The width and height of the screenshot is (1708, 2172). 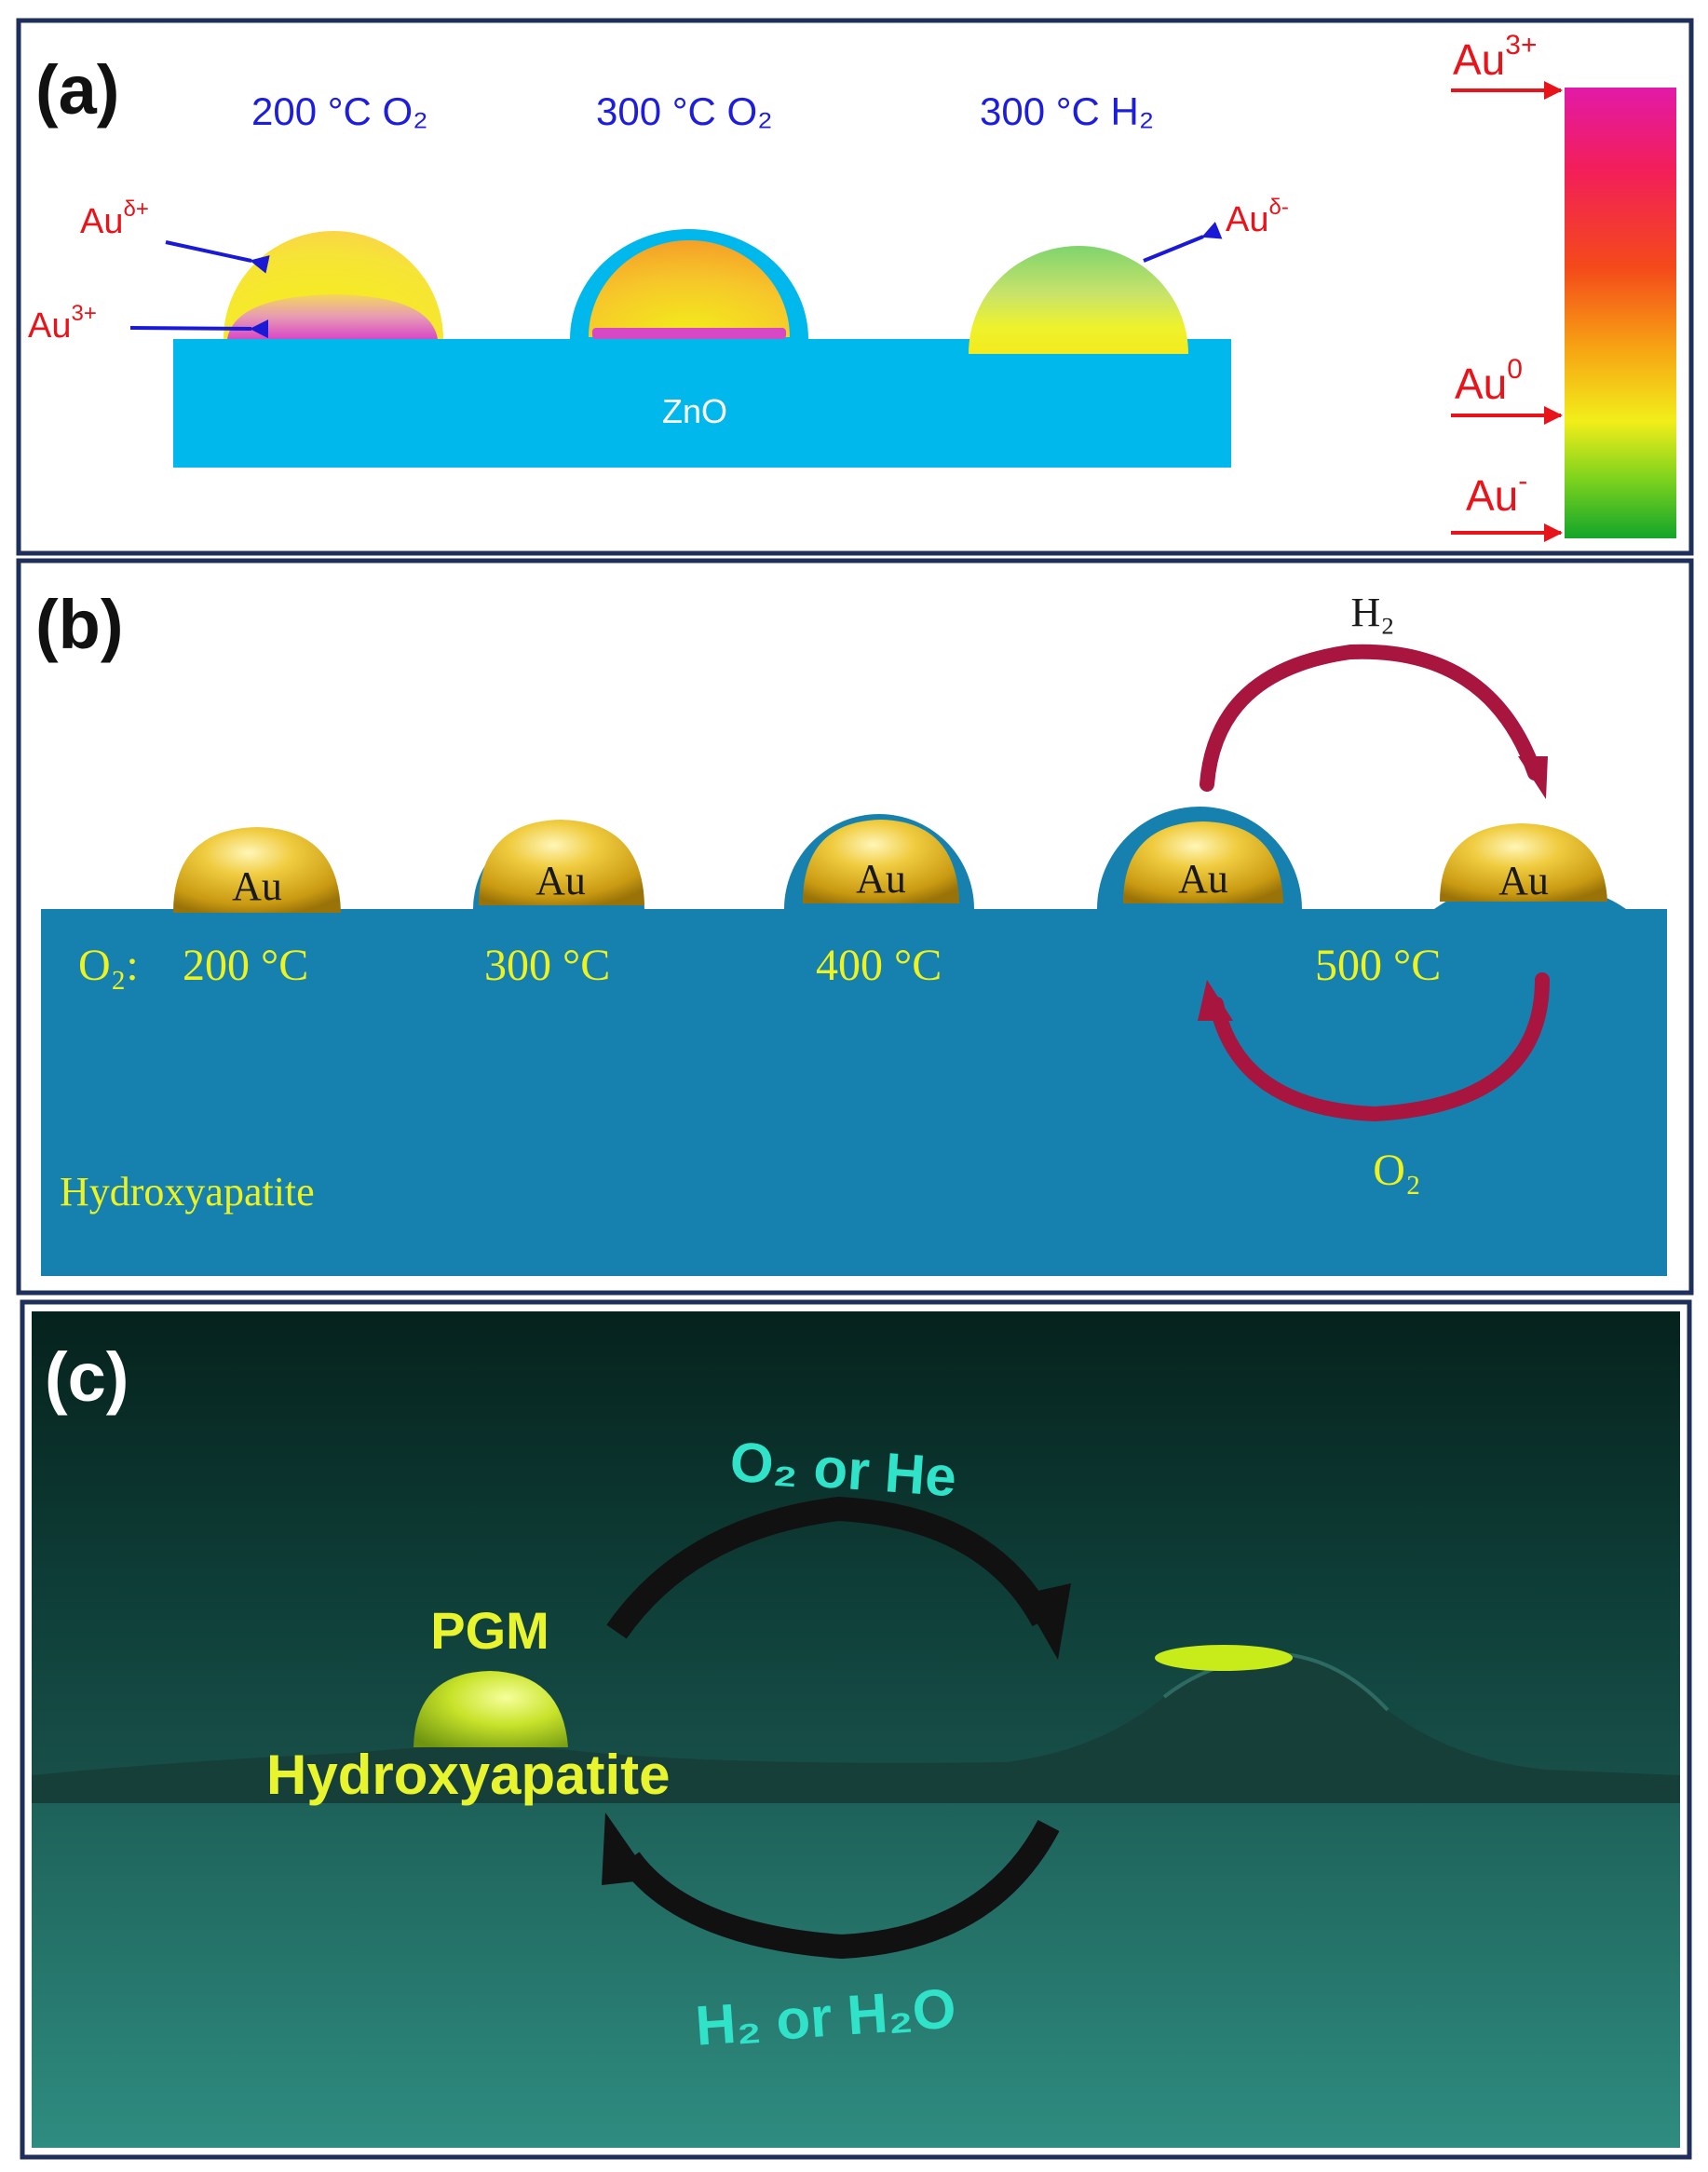 What do you see at coordinates (217, 257) in the screenshot?
I see `arrow-au-delta-plus` at bounding box center [217, 257].